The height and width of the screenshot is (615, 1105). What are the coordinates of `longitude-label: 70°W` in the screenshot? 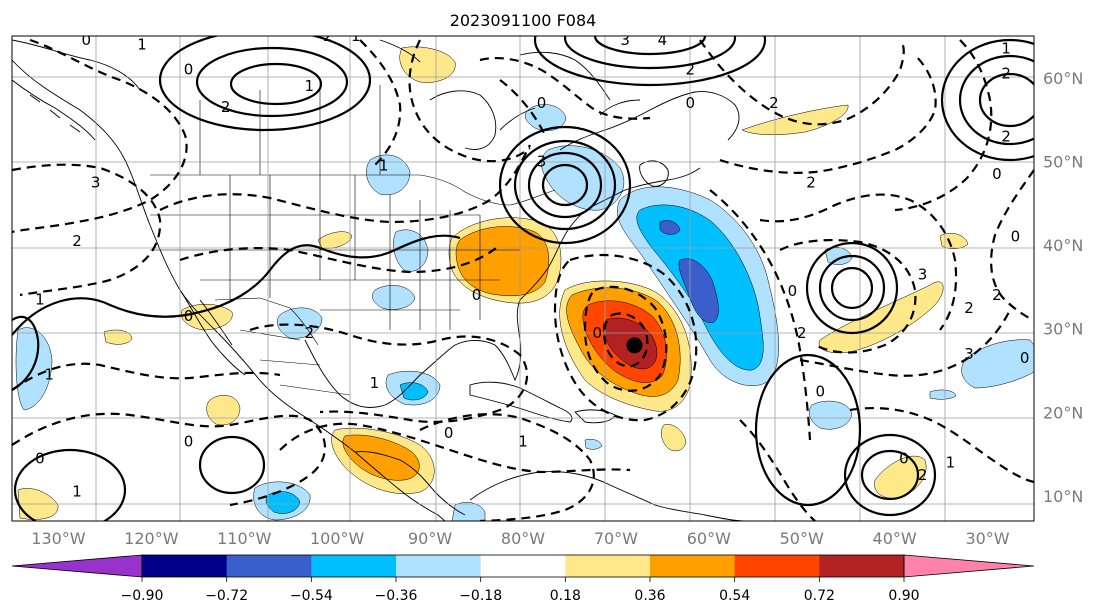 It's located at (616, 538).